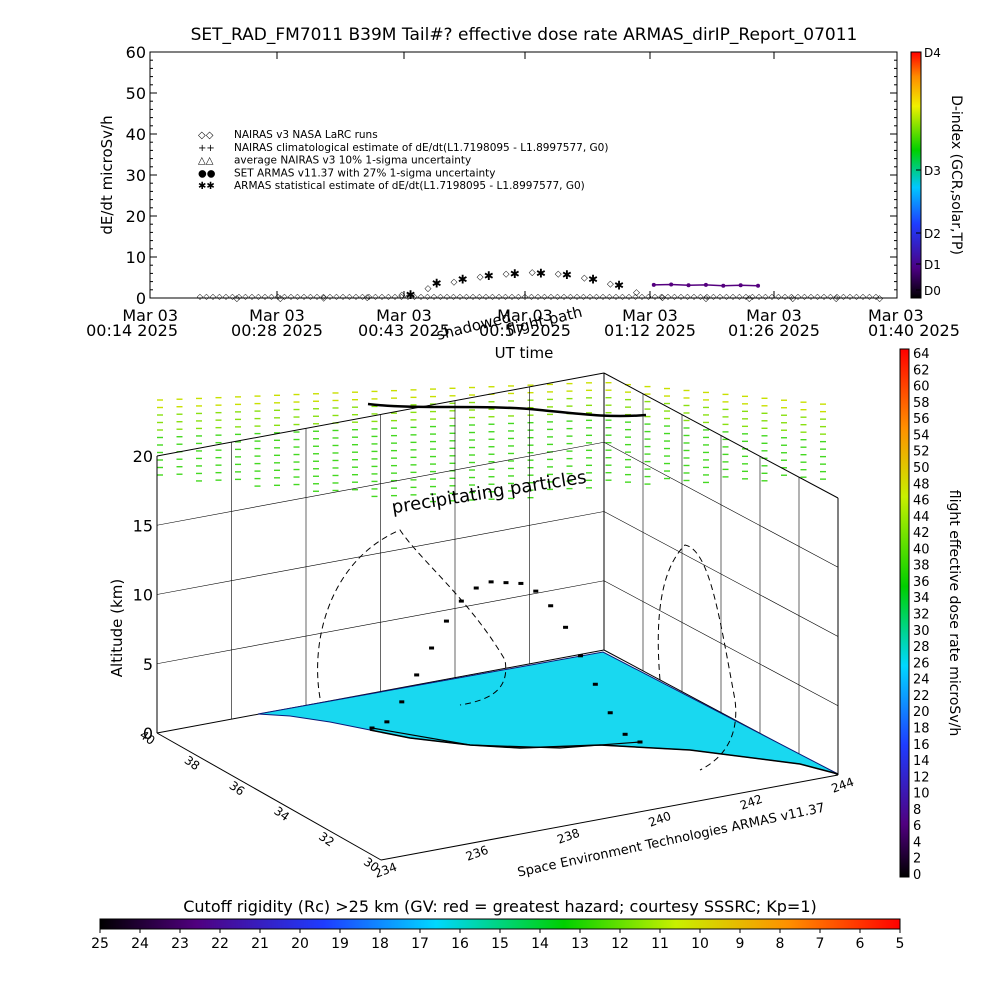 This screenshot has width=1000, height=1004. I want to click on dindex-tick: D3, so click(932, 171).